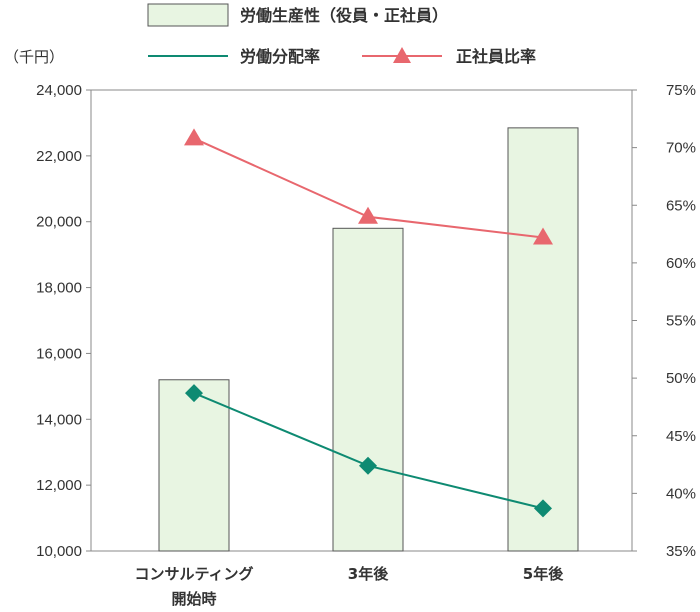 This screenshot has height=612, width=700. What do you see at coordinates (193, 574) in the screenshot?
I see `category-label: コンサルティング` at bounding box center [193, 574].